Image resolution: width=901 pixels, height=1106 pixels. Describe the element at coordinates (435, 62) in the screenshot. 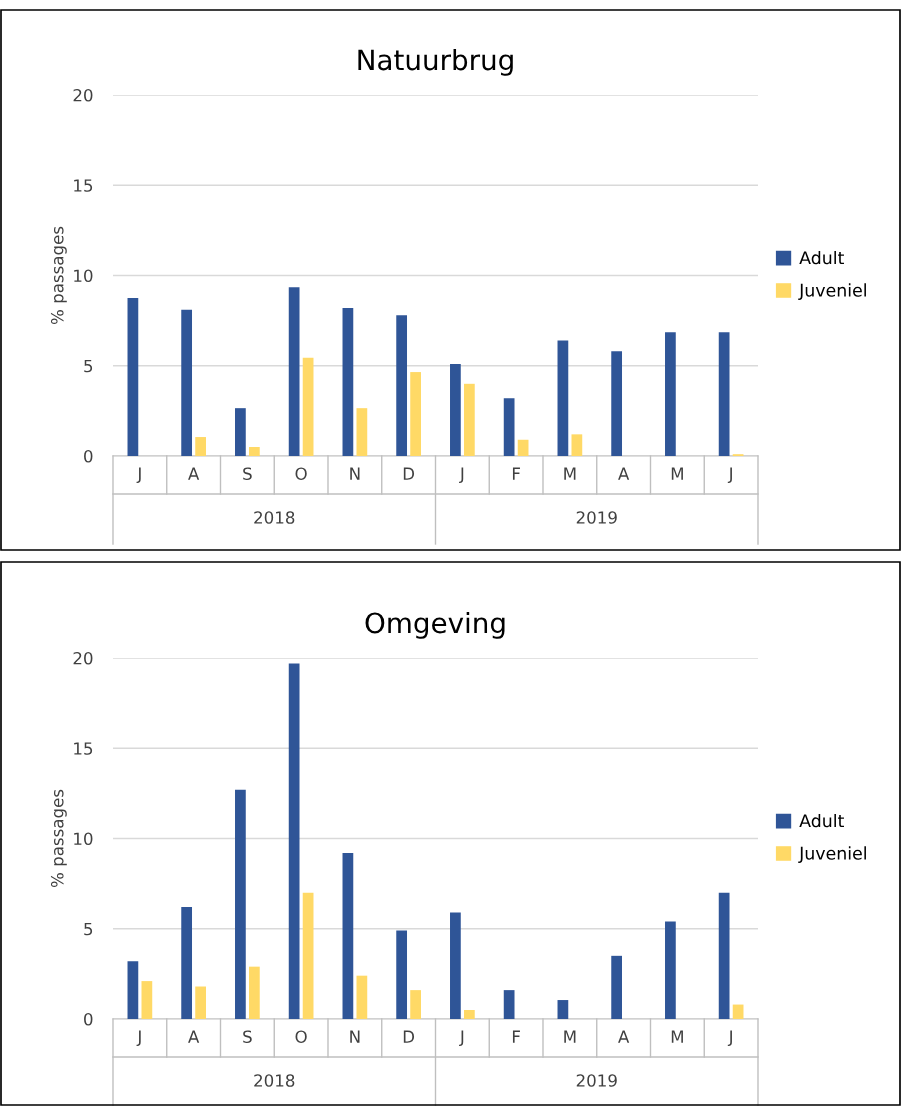

I see `chart-title: Natuurbrug` at that location.